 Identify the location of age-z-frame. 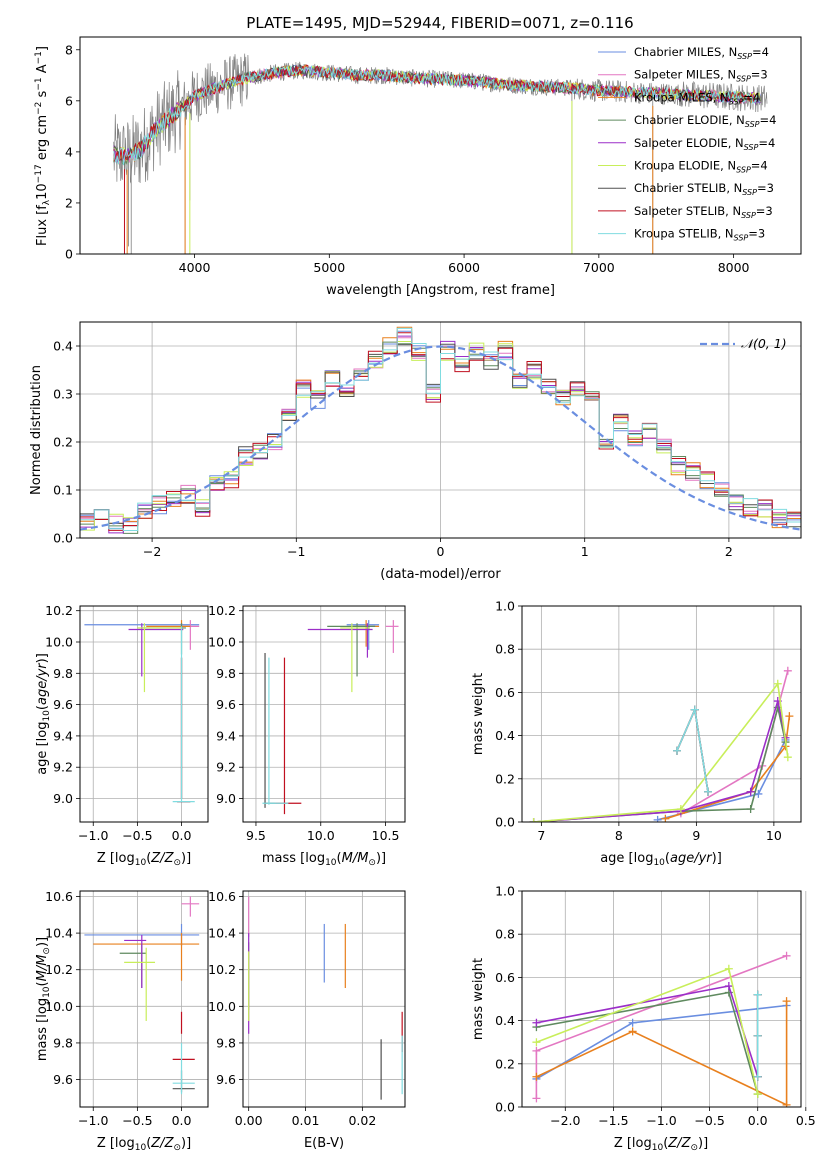
(144, 714).